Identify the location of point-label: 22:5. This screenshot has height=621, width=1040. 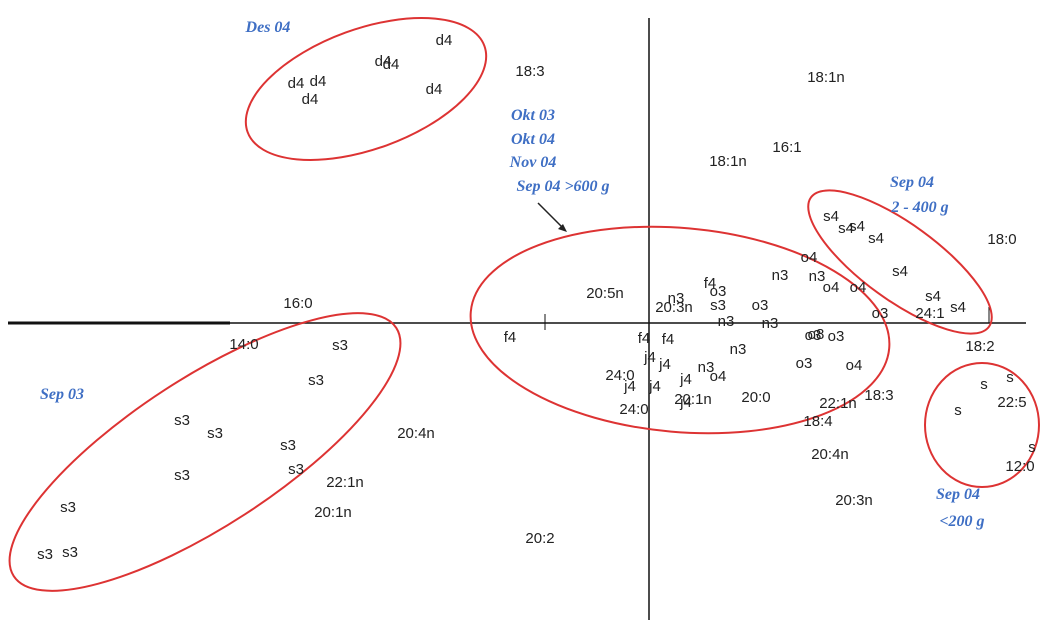
(1011, 402).